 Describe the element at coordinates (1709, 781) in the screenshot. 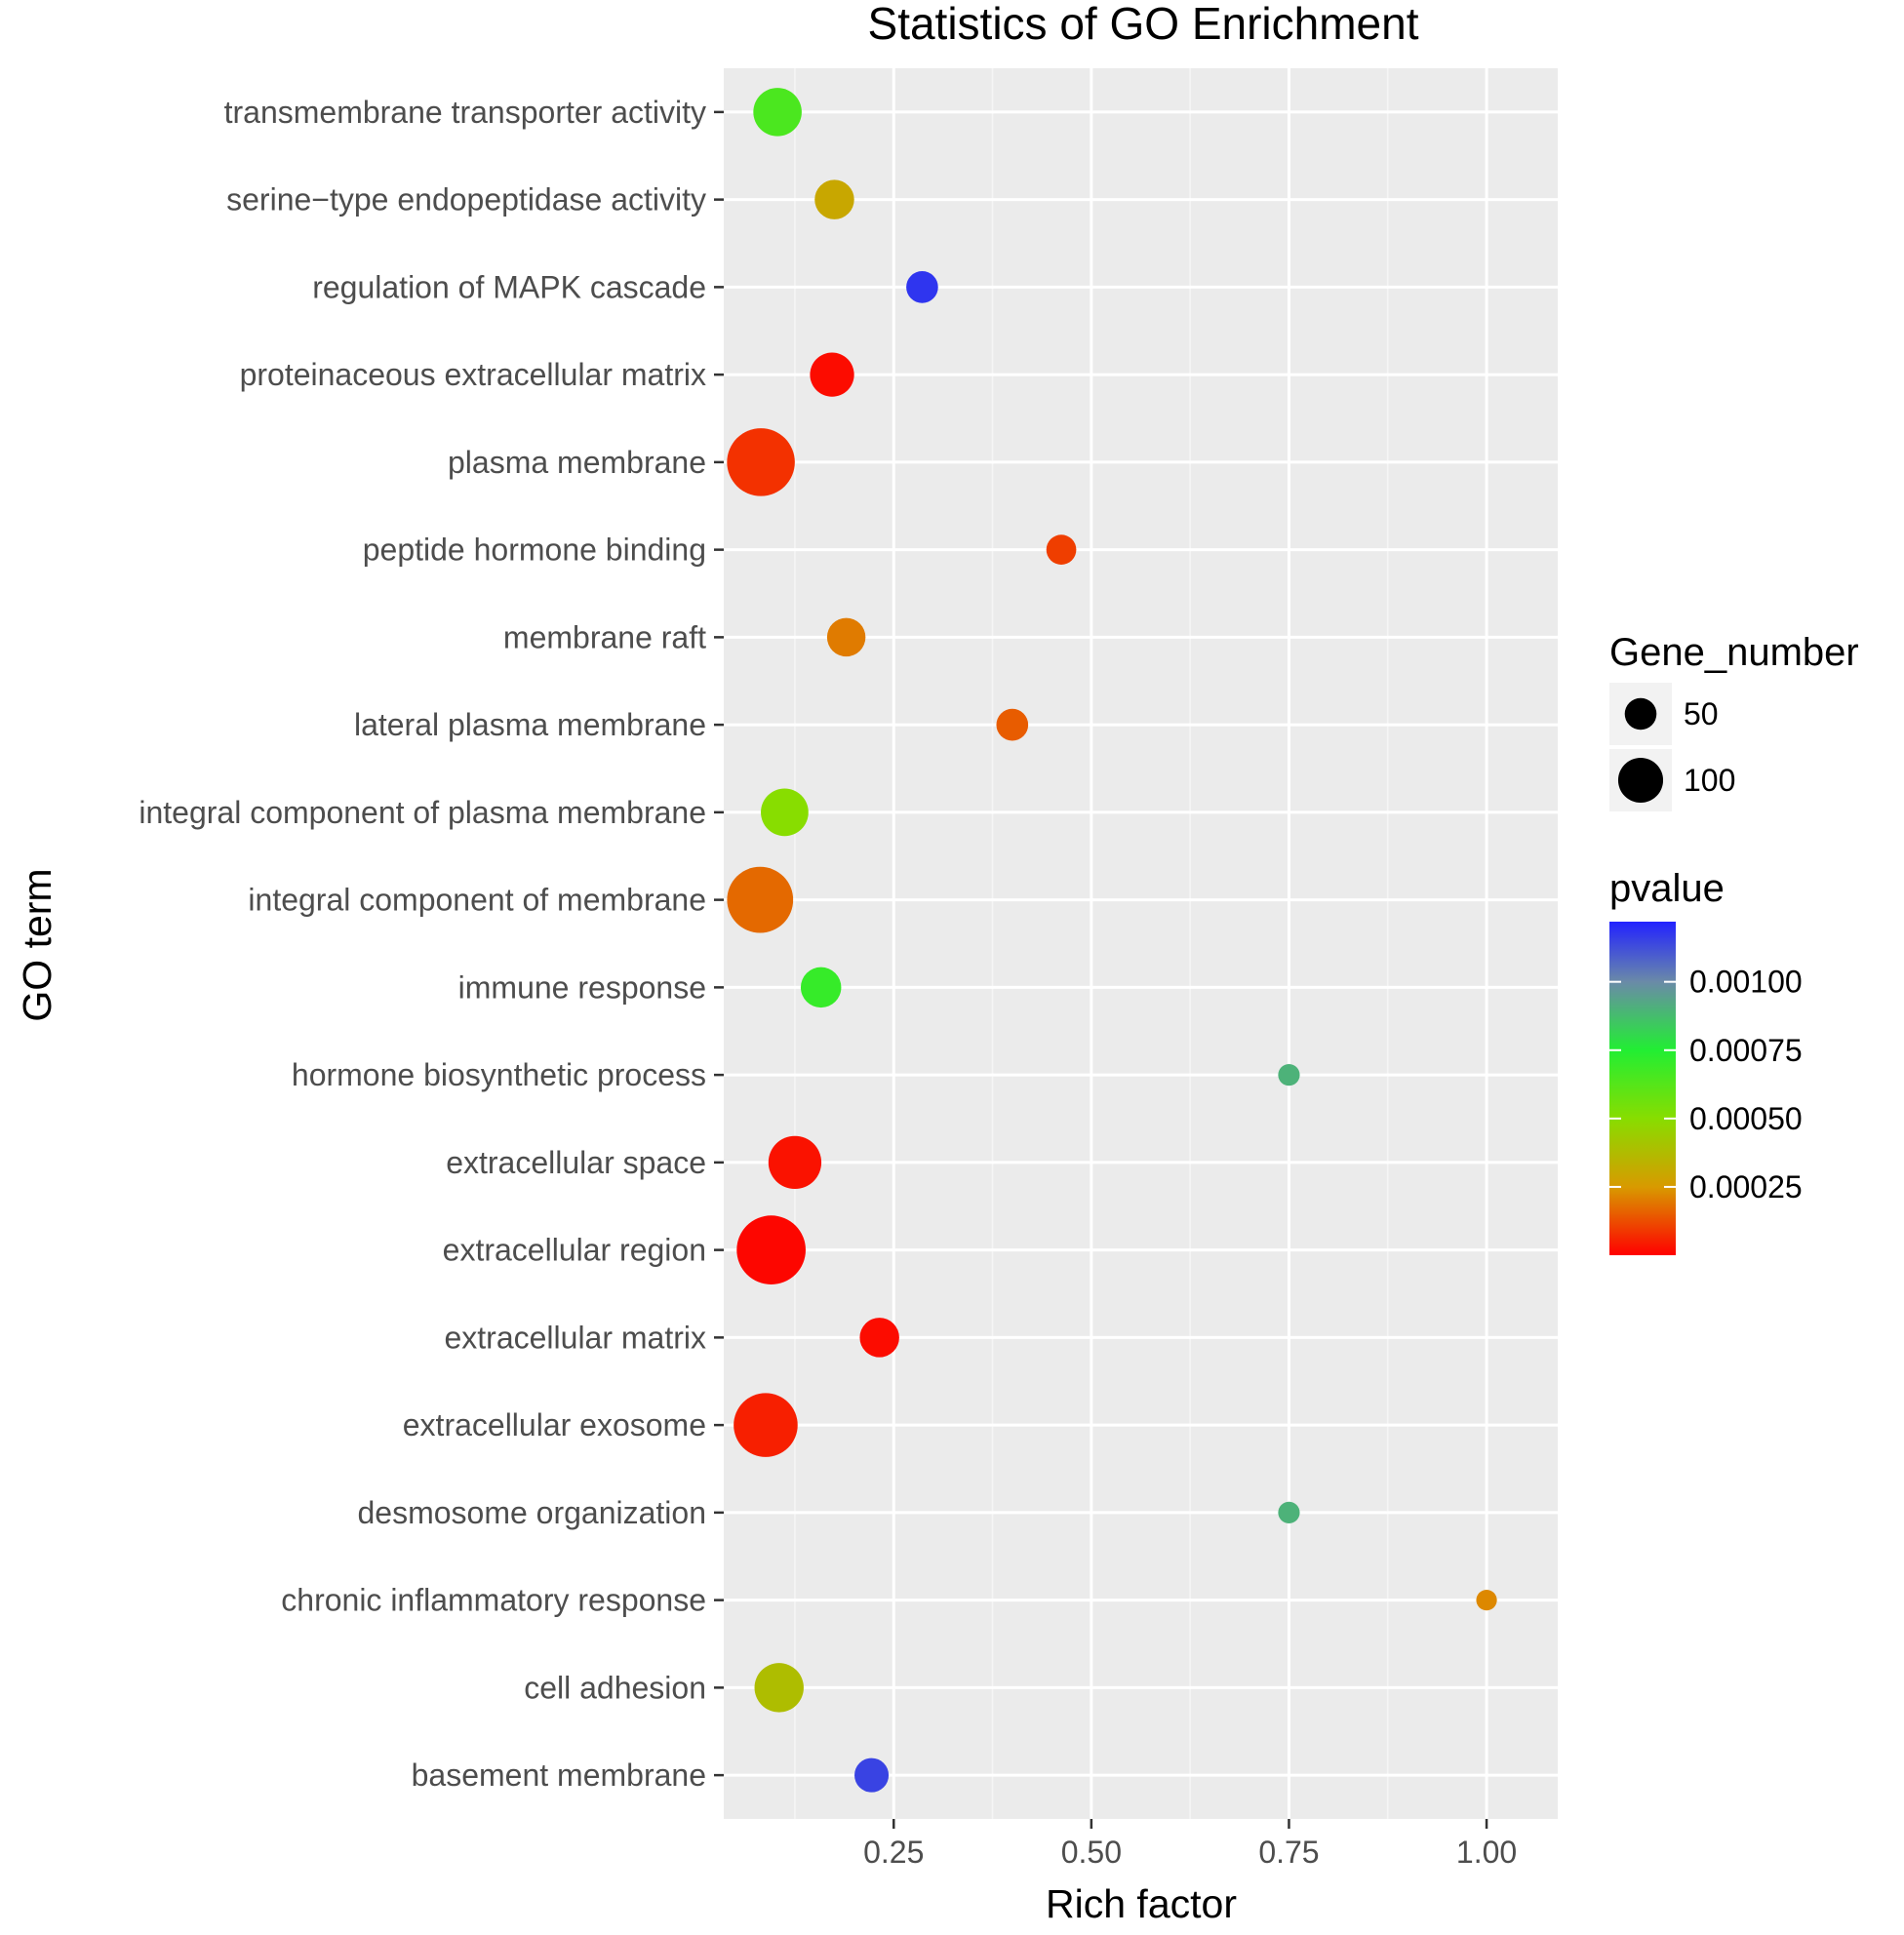

I see `legend-size-label: 100` at that location.